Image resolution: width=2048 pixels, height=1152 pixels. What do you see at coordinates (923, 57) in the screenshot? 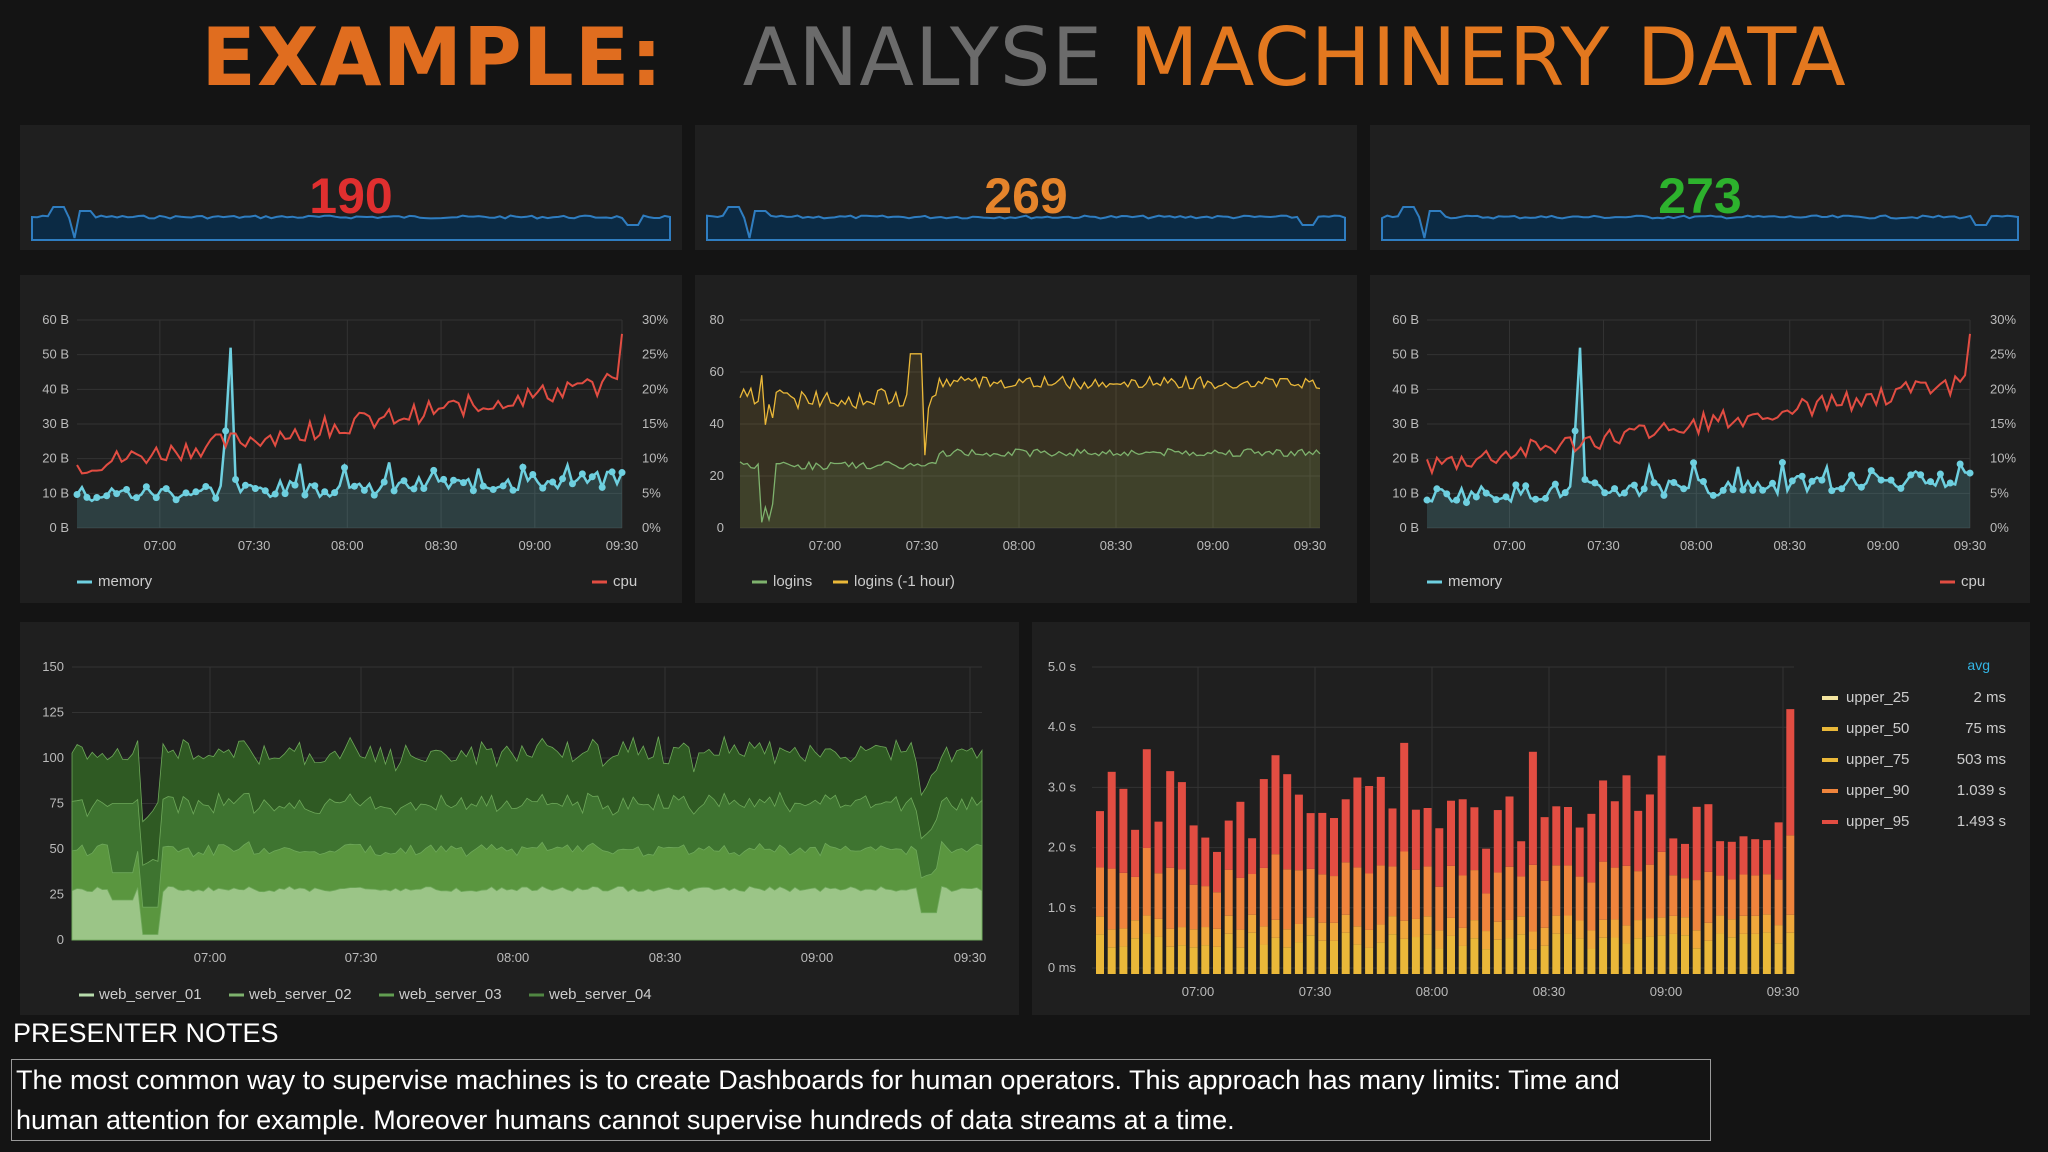
I see `title-analyse: ANALYSE` at bounding box center [923, 57].